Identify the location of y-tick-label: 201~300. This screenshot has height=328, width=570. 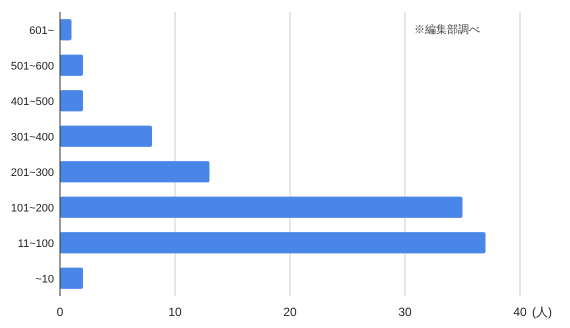
(32, 172).